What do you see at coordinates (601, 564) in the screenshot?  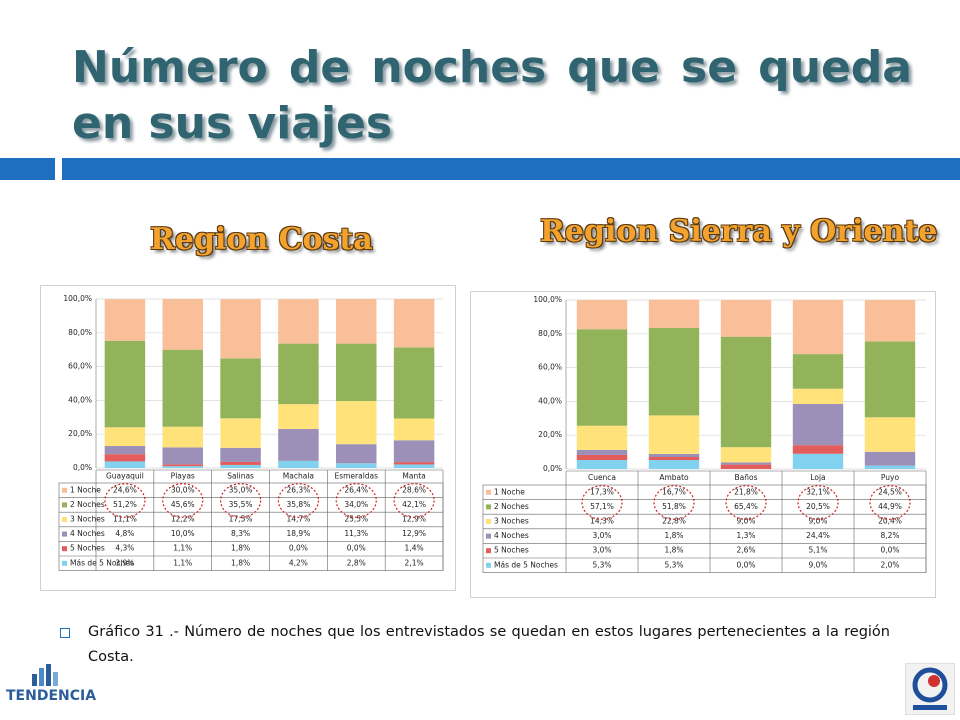 I see `data-label: 5,3%` at bounding box center [601, 564].